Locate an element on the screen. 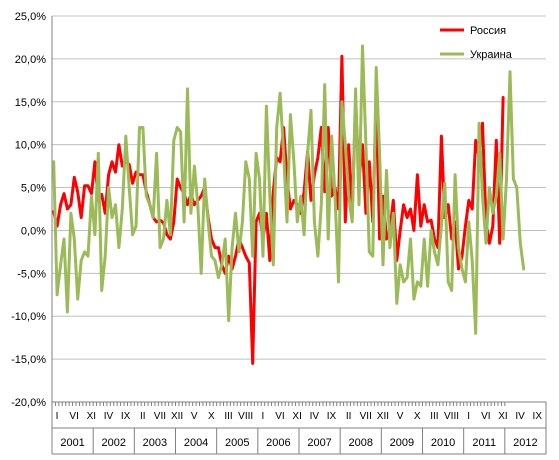  year-label: 2010 is located at coordinates (443, 443).